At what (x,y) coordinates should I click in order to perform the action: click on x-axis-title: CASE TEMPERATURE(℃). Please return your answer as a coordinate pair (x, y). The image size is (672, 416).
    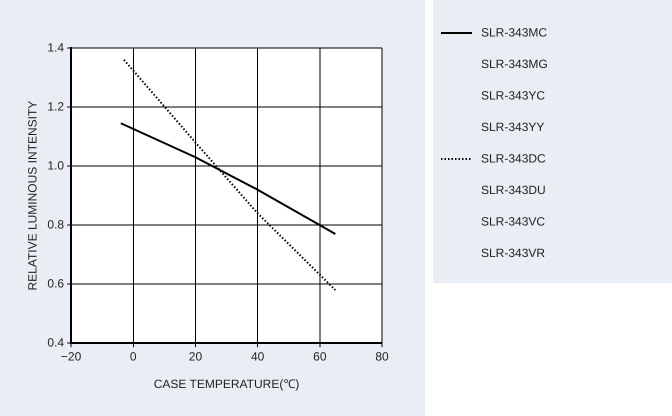
    Looking at the image, I should click on (227, 384).